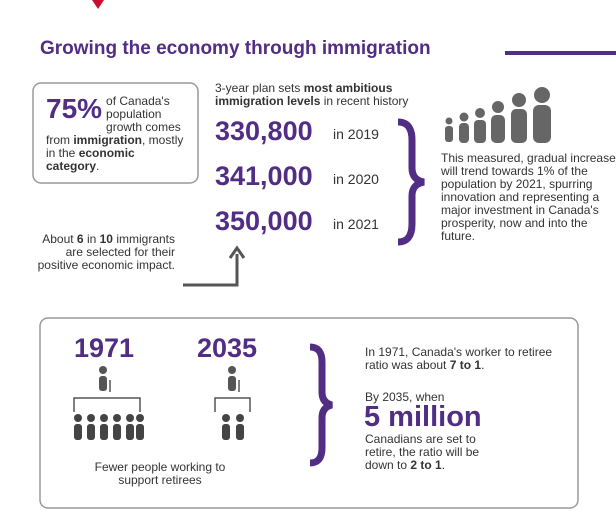 This screenshot has height=516, width=616. I want to click on text: economic category, so click(90, 159).